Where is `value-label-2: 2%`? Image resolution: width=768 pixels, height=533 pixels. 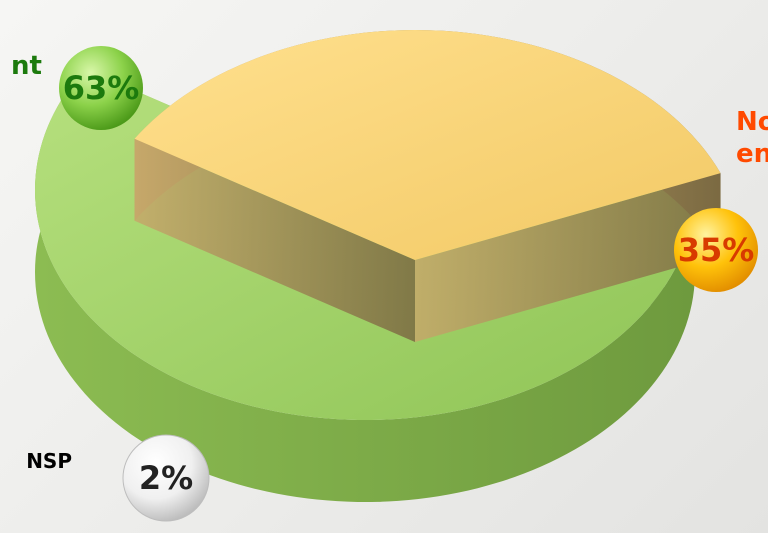 value-label-2: 2% is located at coordinates (166, 478).